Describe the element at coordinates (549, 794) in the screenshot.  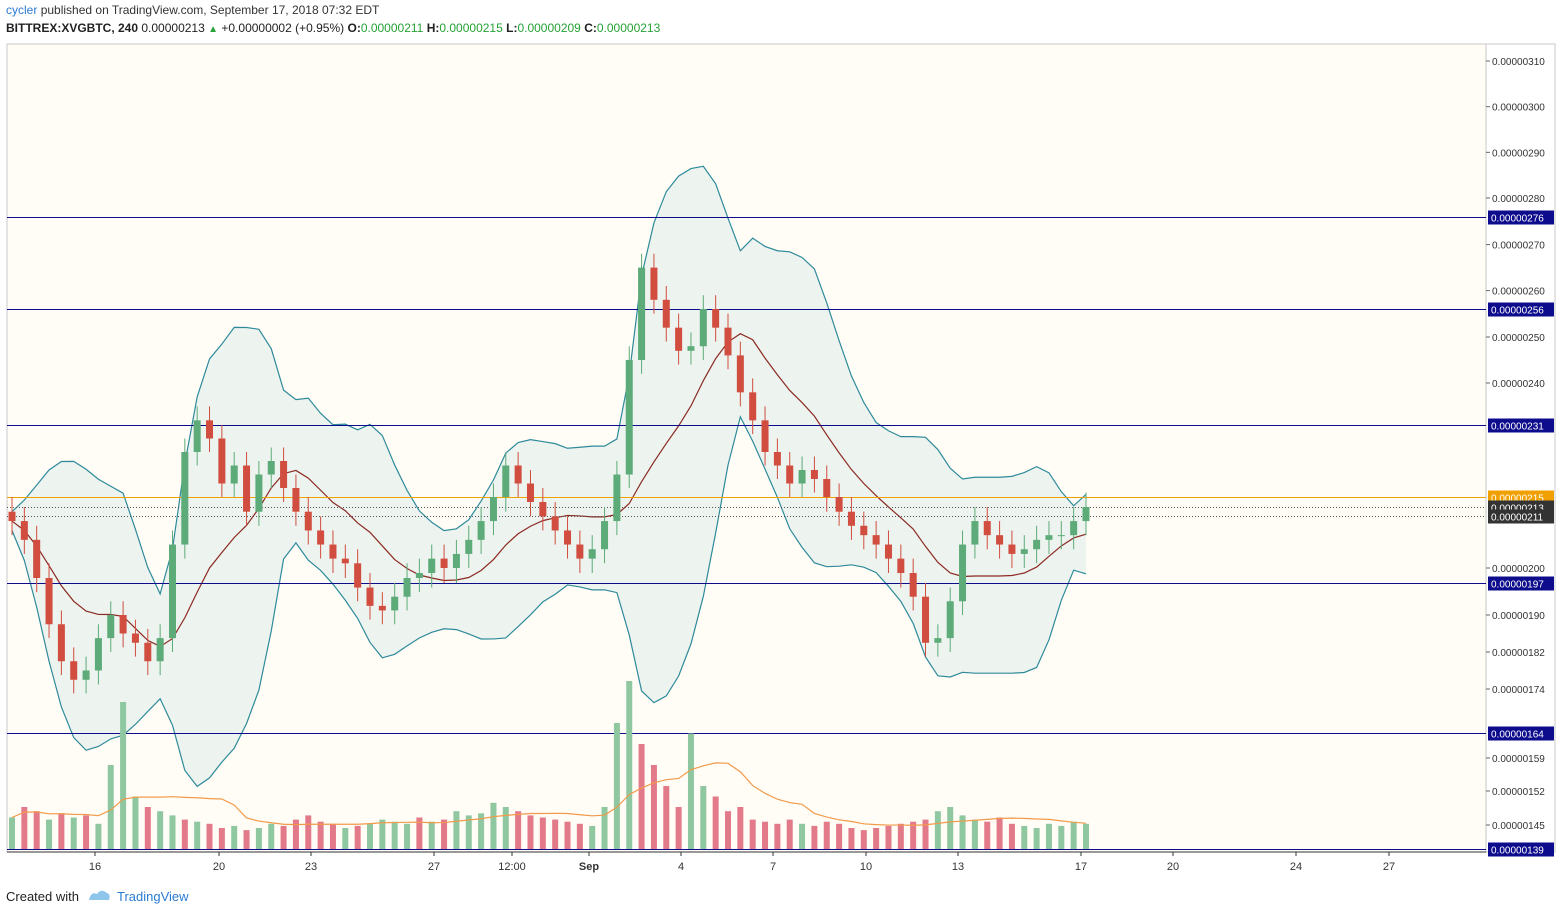
I see `volume-ma-line` at that location.